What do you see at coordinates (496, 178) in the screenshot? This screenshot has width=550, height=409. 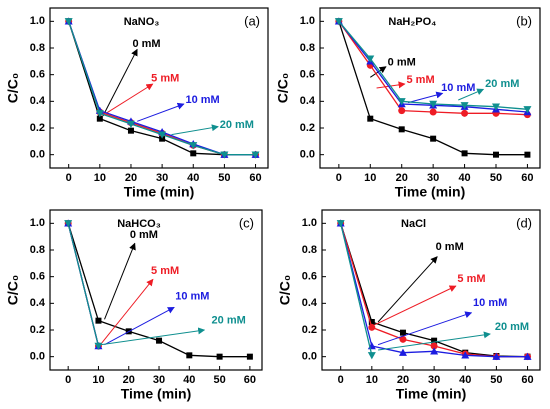 I see `x-tick-label: 50` at bounding box center [496, 178].